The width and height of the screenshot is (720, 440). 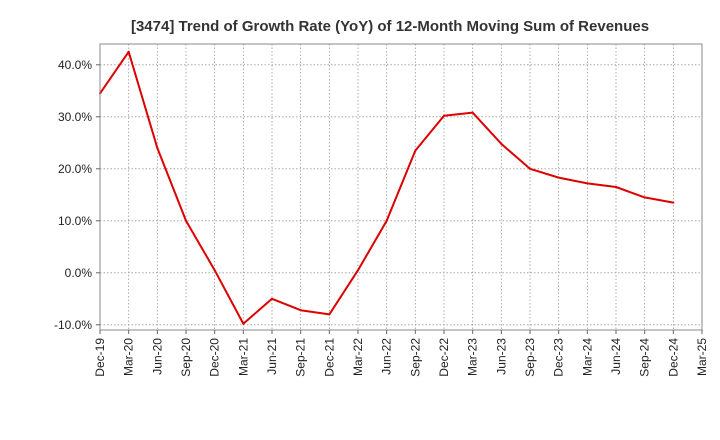 What do you see at coordinates (243, 357) in the screenshot?
I see `x-tick-label: Mar-21` at bounding box center [243, 357].